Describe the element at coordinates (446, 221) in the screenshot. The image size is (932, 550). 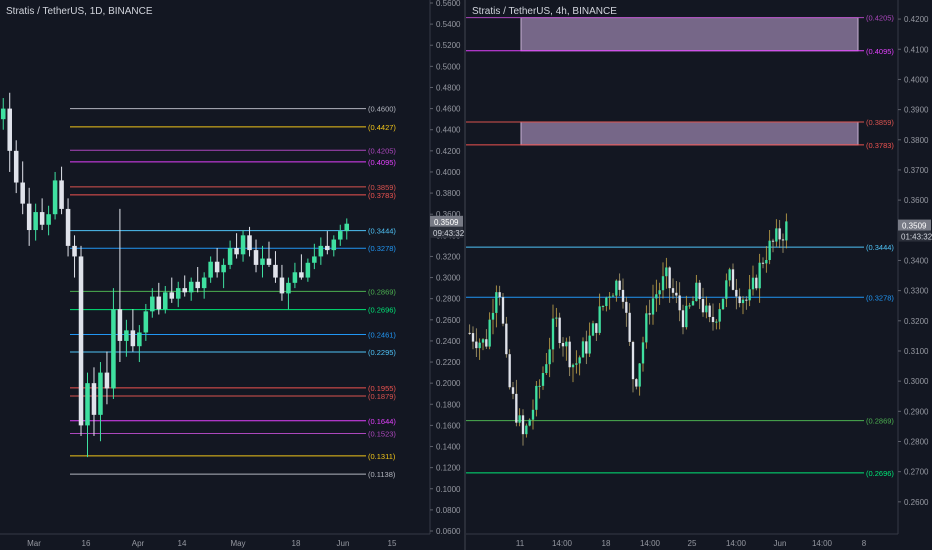
I see `last-price-tag` at that location.